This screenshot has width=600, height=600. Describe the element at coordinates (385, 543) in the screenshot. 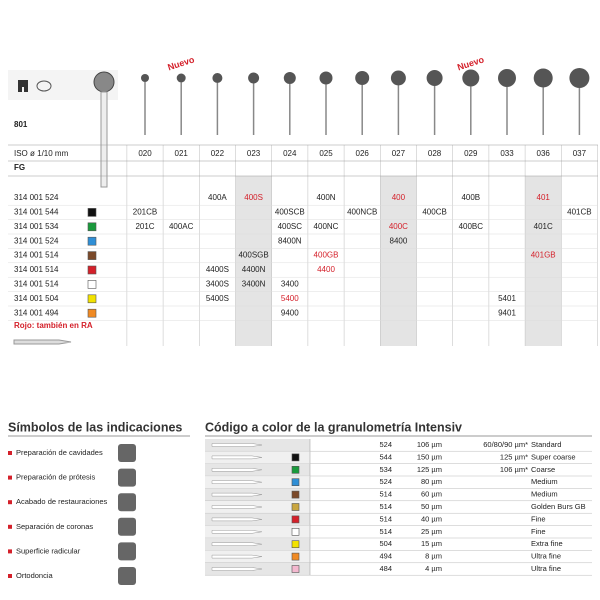

I see `grit-code: 504` at that location.